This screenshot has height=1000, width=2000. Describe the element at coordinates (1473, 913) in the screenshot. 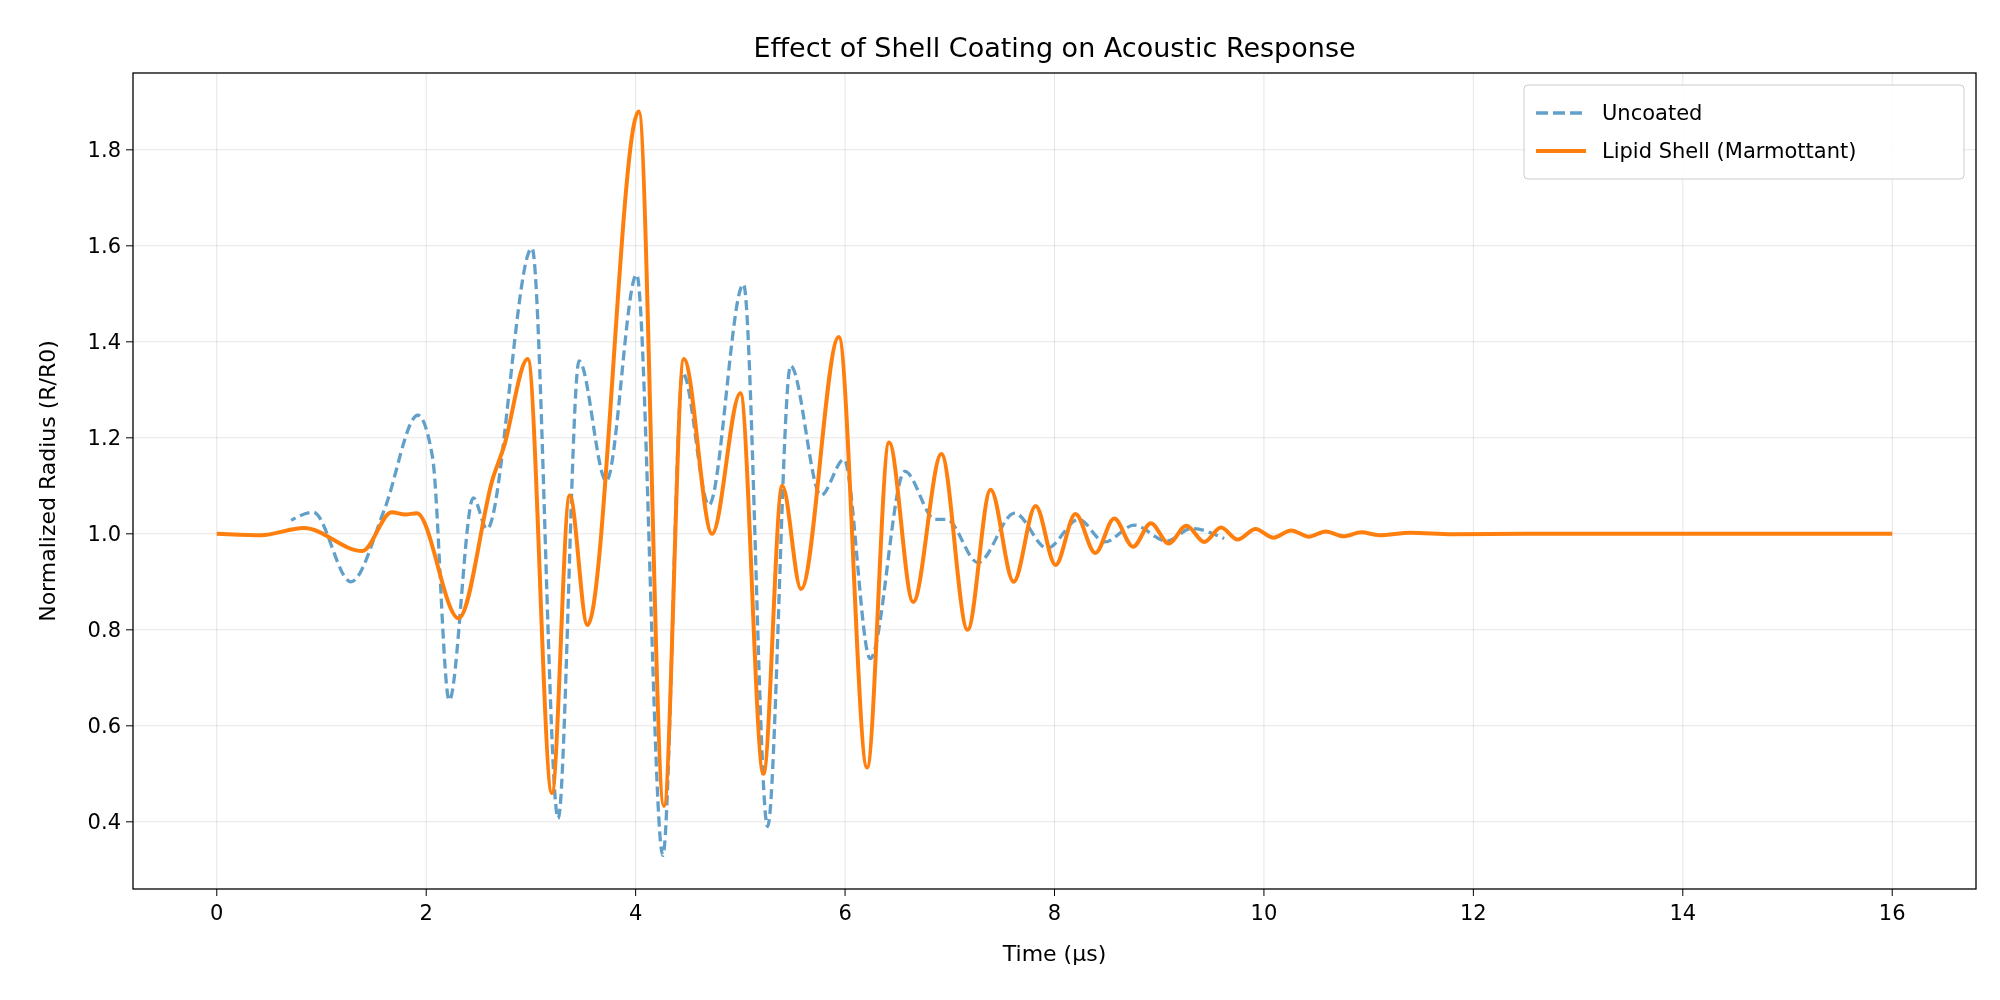

I see `x-tick-label: 12` at that location.